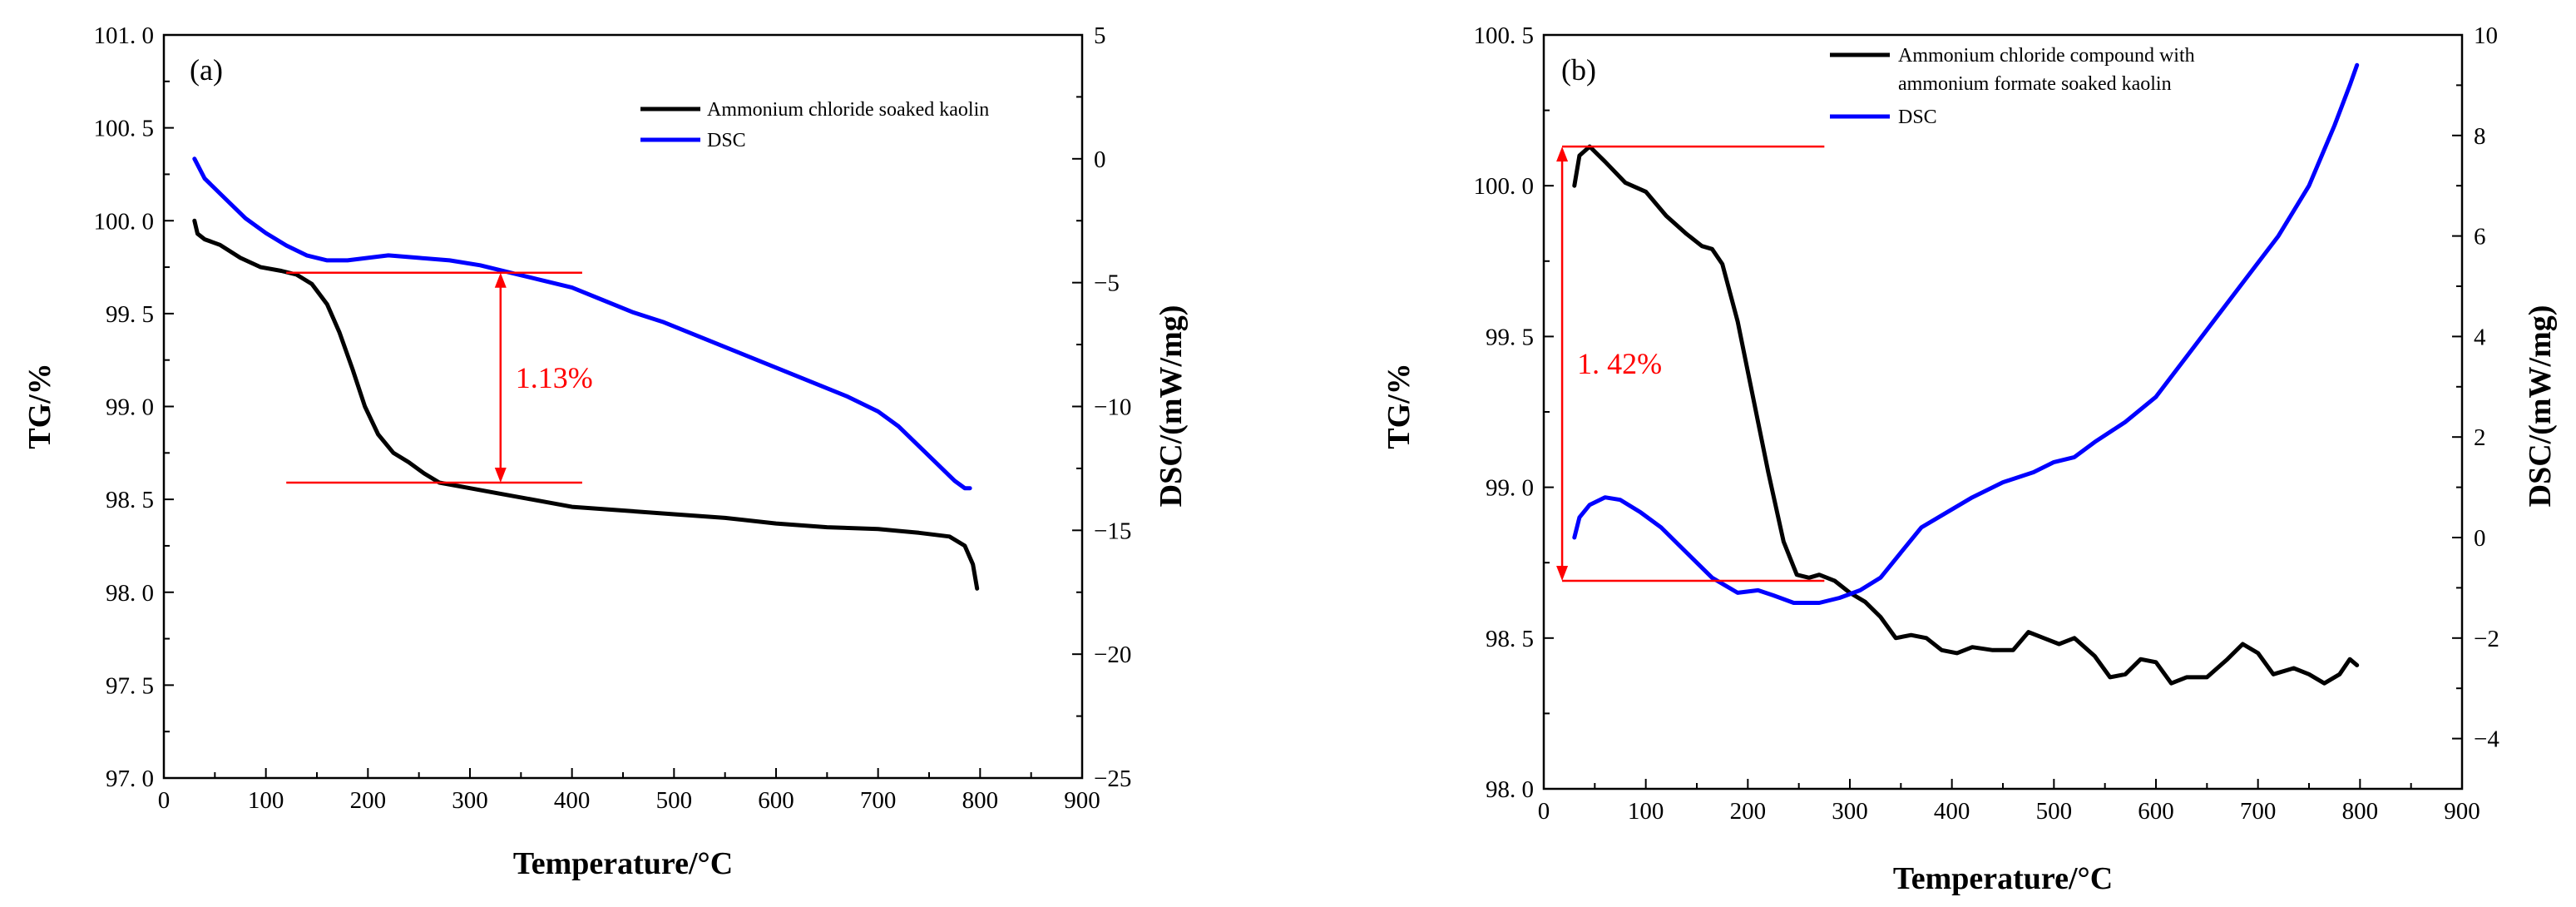 Image resolution: width=2576 pixels, height=907 pixels. I want to click on panel-label-b: (b), so click(1578, 70).